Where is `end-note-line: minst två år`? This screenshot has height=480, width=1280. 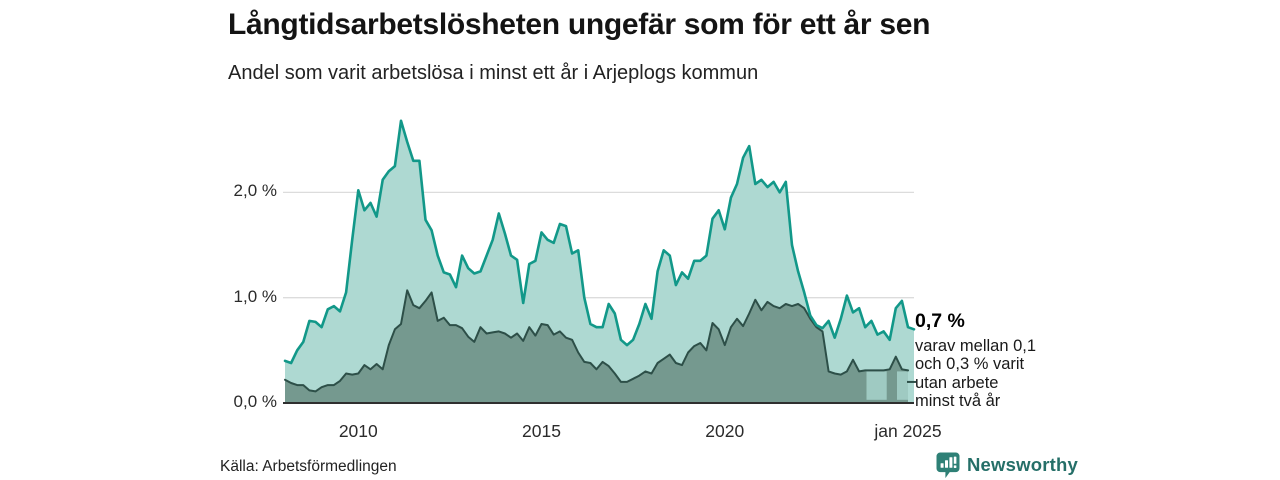
end-note-line: minst två år is located at coordinates (958, 401).